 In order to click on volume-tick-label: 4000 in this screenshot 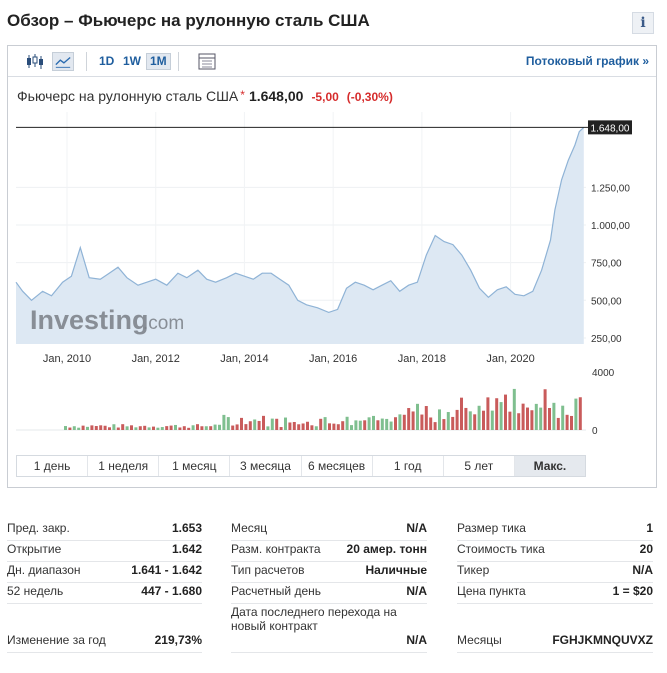, I will do `click(603, 373)`.